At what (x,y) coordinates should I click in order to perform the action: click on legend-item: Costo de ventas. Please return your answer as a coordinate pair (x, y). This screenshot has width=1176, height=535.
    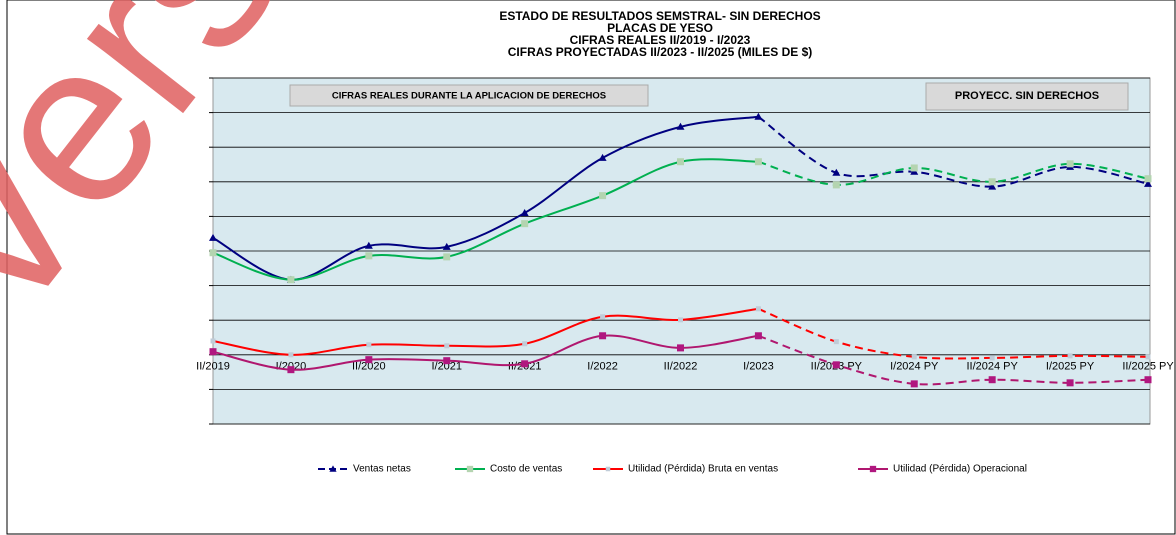
    Looking at the image, I should click on (508, 469).